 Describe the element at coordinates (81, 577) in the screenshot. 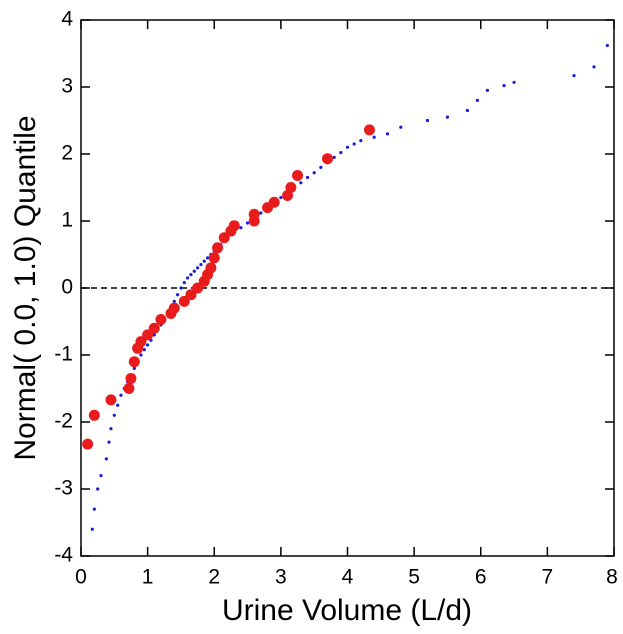

I see `x-tick-label: 0` at that location.